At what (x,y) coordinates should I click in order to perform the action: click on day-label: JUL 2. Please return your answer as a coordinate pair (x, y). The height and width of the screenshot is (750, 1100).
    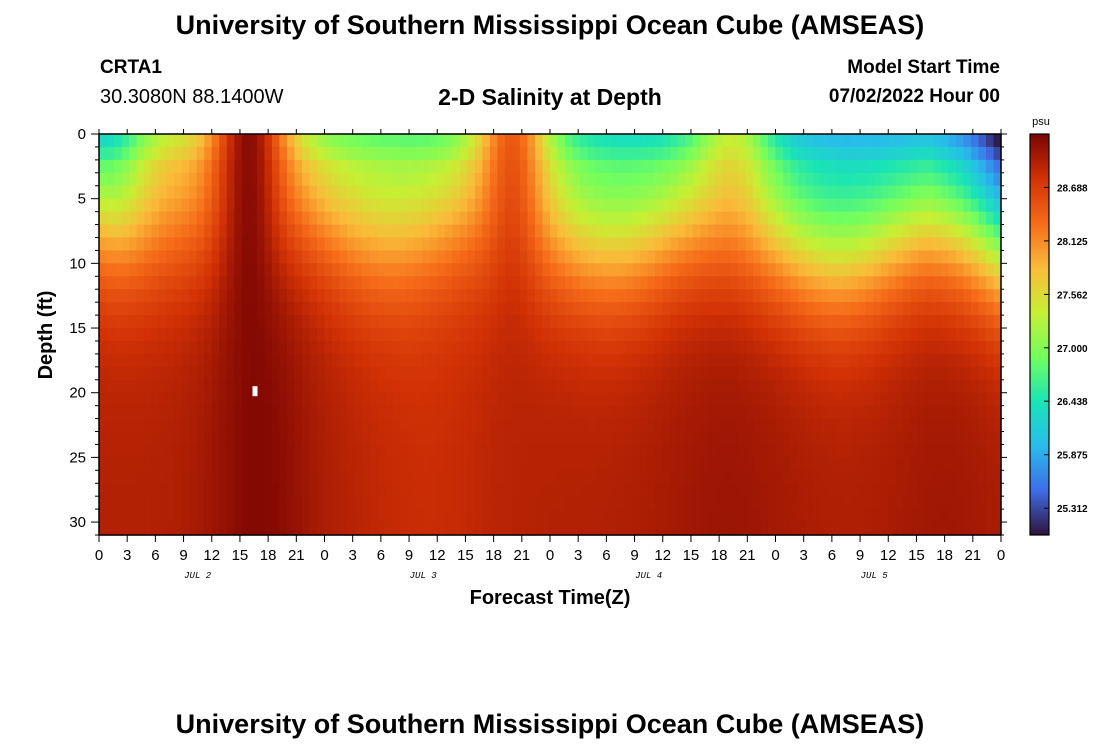
    Looking at the image, I should click on (198, 576).